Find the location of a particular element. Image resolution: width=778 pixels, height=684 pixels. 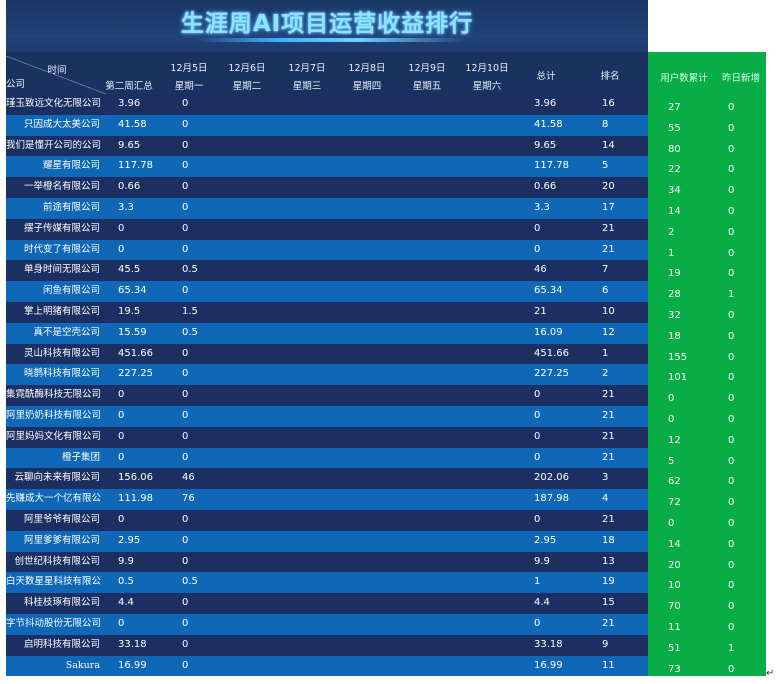

table-row: 阿里奶奶科技有限公司 0 0 0 21 is located at coordinates (327, 416).